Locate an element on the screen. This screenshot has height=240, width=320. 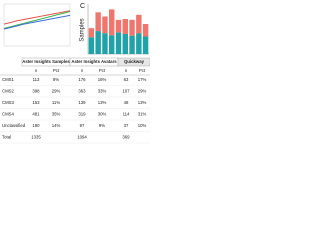
y-axis-label: Samples is located at coordinates (83, 29).